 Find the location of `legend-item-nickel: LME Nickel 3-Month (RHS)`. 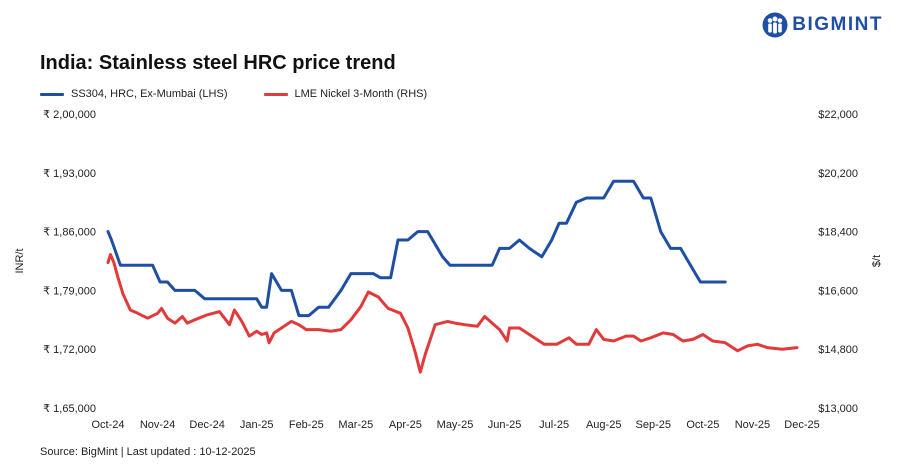

legend-item-nickel: LME Nickel 3-Month (RHS) is located at coordinates (345, 94).